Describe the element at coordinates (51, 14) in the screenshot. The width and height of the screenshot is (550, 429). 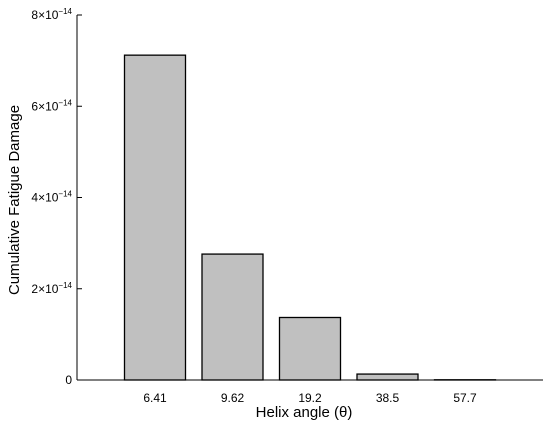
I see `y-tick-label: 8×10⁻¹⁴` at that location.